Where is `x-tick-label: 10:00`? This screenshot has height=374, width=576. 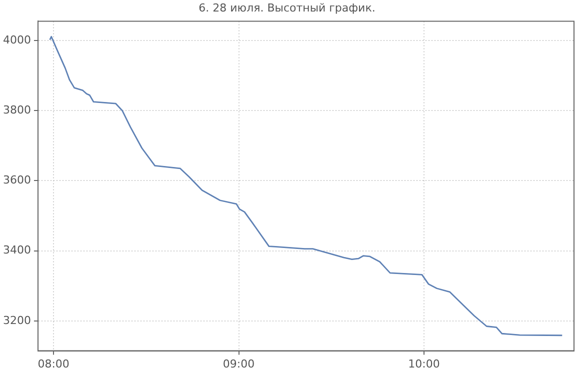 x-tick-label: 10:00 is located at coordinates (424, 363).